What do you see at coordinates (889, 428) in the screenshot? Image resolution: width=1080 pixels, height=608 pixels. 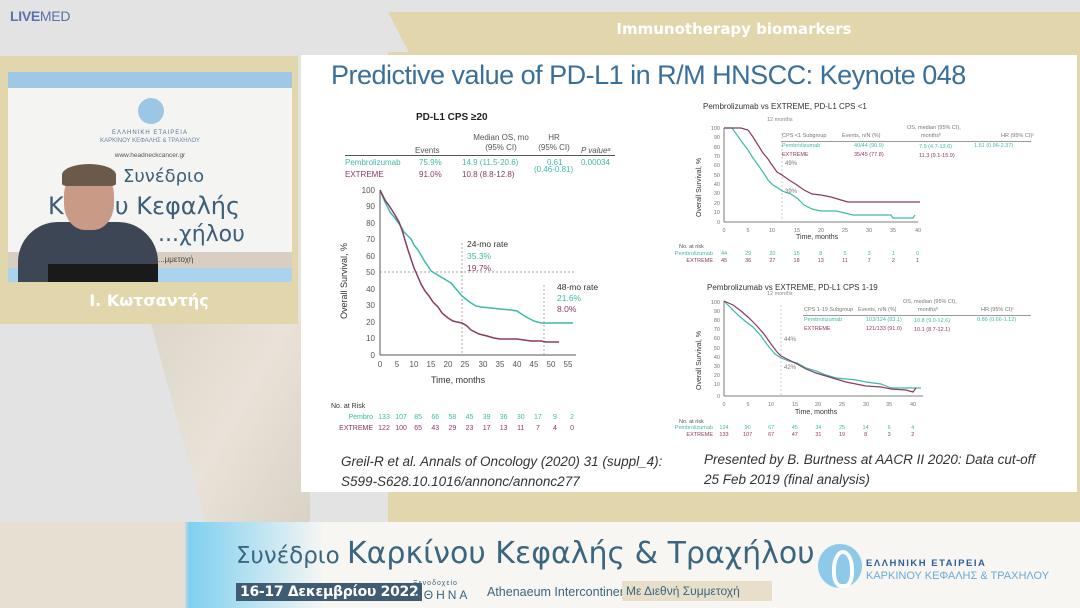 I see `risk-cell: 6` at bounding box center [889, 428].